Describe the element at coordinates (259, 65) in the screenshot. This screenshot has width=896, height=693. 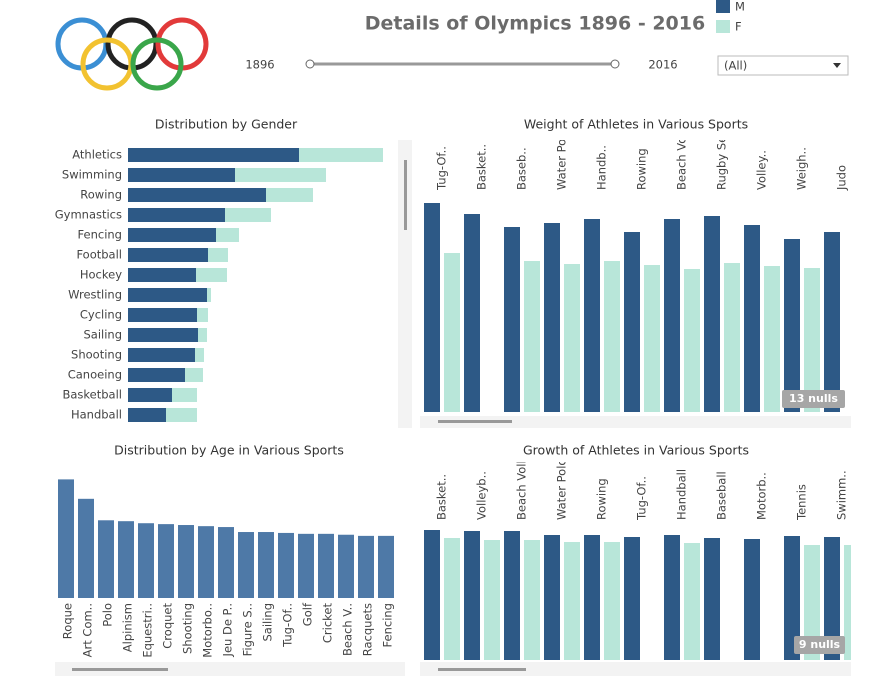
I see `slider-start: 1896` at that location.